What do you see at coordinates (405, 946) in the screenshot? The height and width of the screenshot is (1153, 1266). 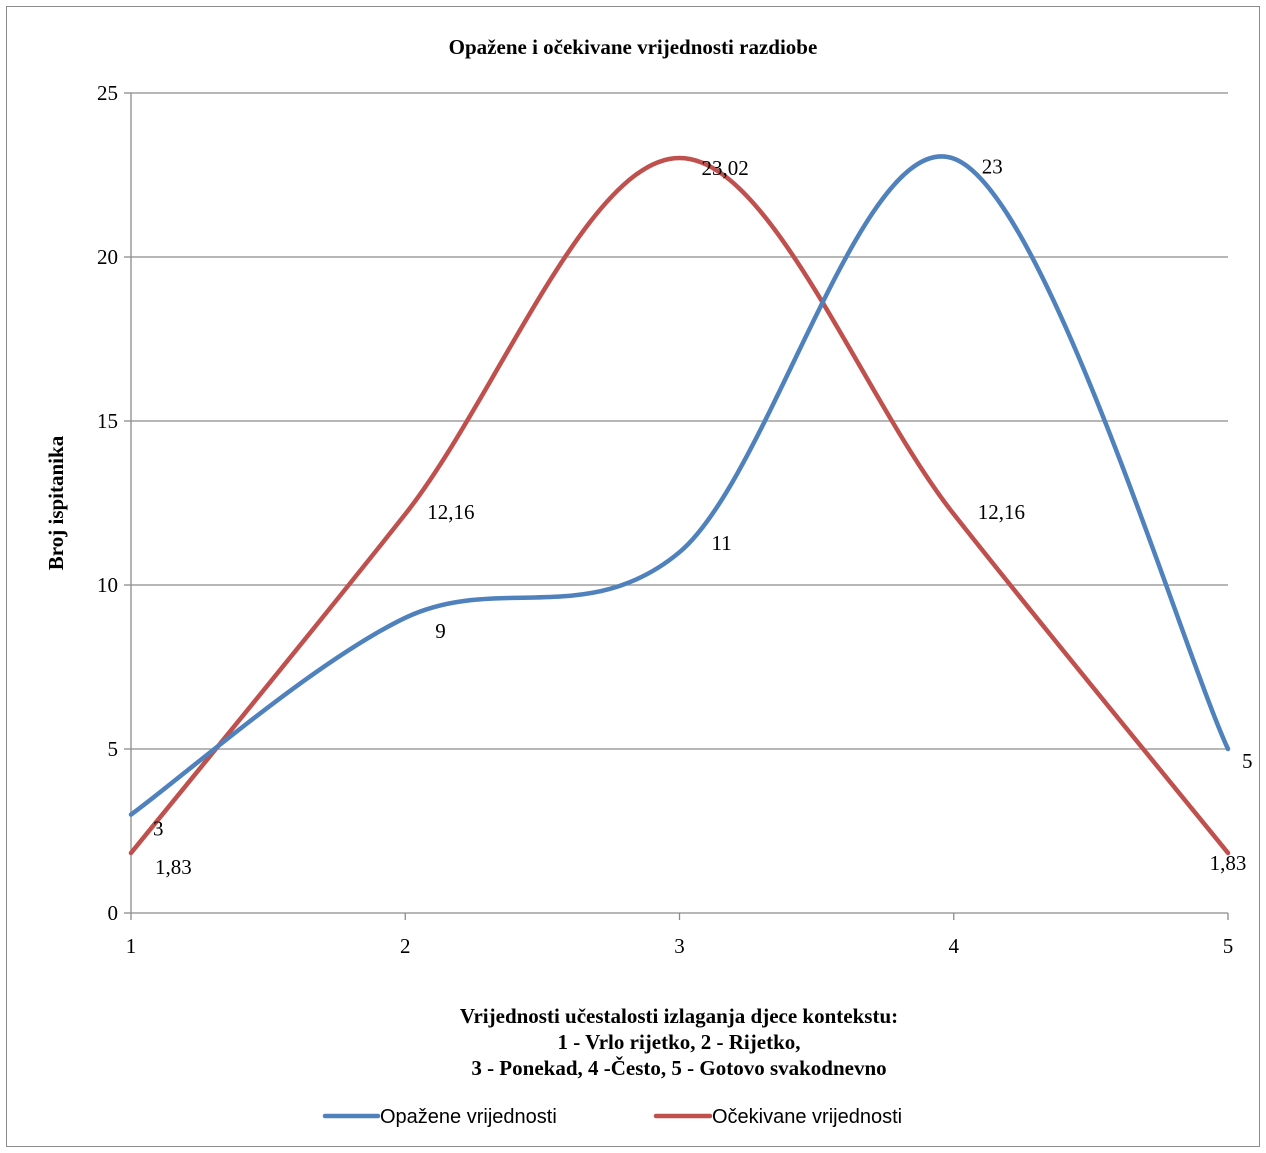 I see `x-tick-label-2: 2` at bounding box center [405, 946].